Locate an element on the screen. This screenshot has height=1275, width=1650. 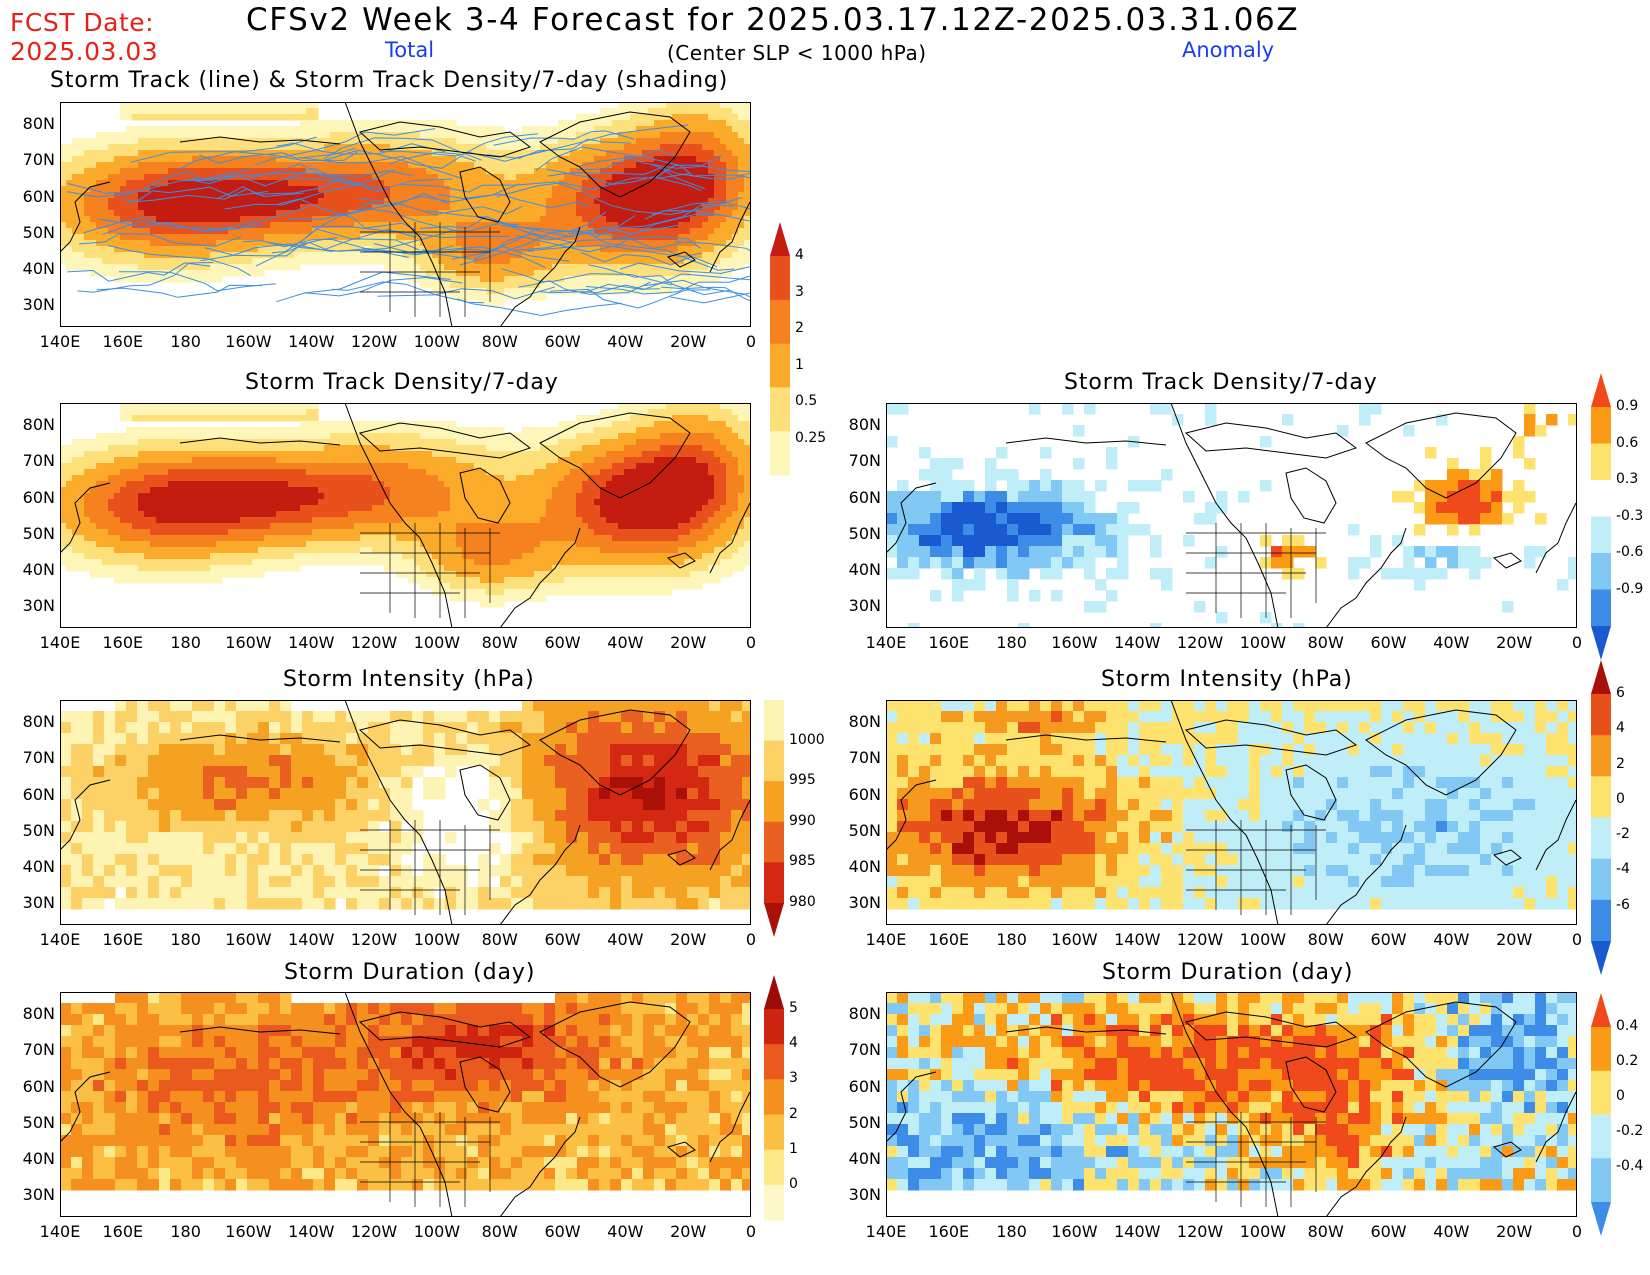
map-panel-duration-total is located at coordinates (405, 1104).